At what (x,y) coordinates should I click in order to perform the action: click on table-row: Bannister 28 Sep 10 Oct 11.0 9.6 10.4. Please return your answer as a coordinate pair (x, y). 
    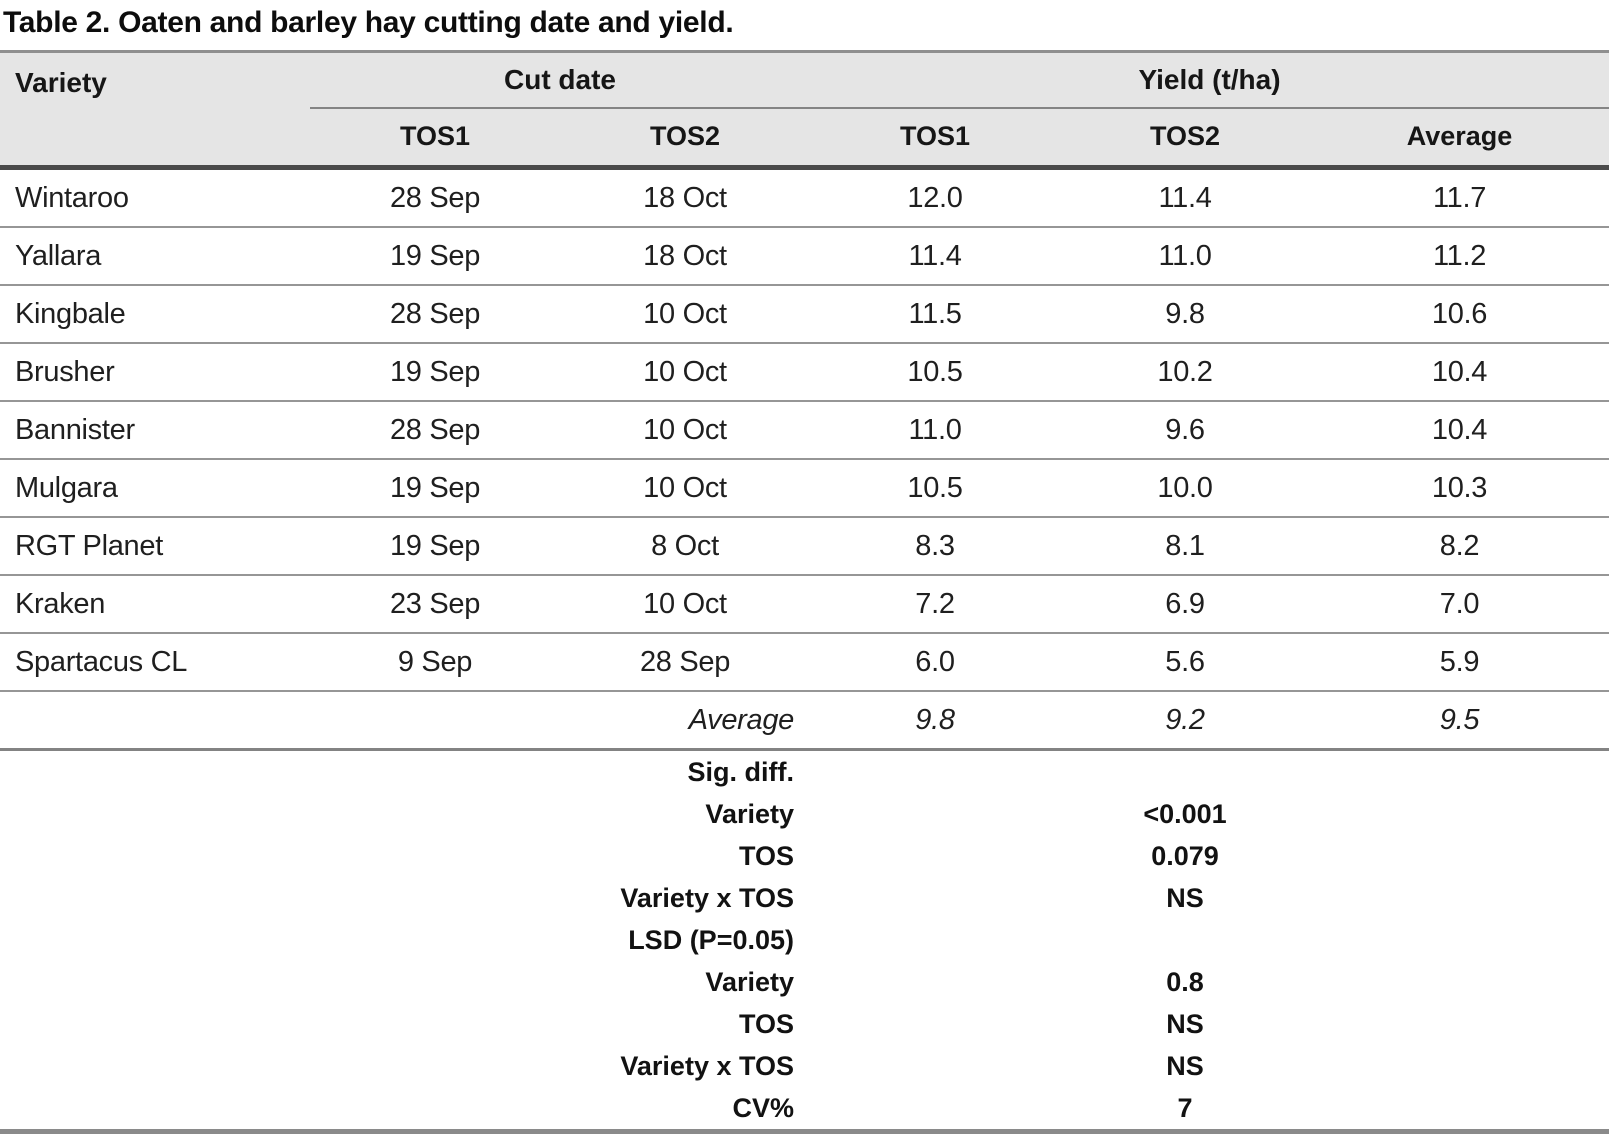
    Looking at the image, I should click on (804, 430).